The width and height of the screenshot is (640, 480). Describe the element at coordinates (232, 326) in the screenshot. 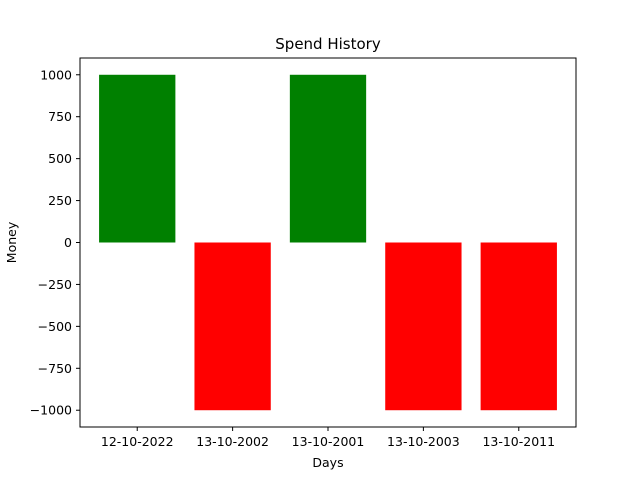

I see `bar-13-10-2002` at that location.